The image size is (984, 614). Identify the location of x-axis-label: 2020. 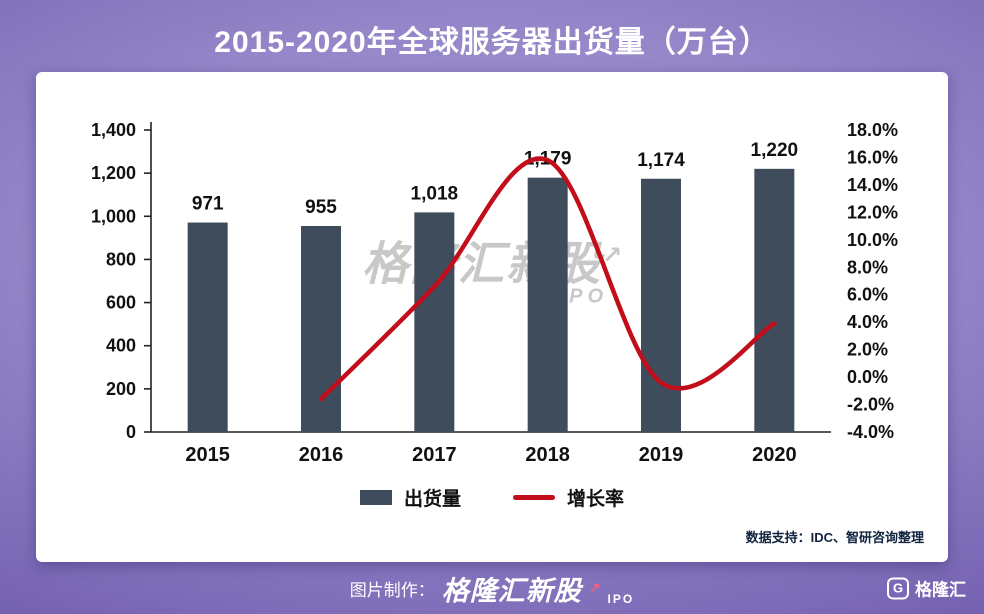
(774, 455).